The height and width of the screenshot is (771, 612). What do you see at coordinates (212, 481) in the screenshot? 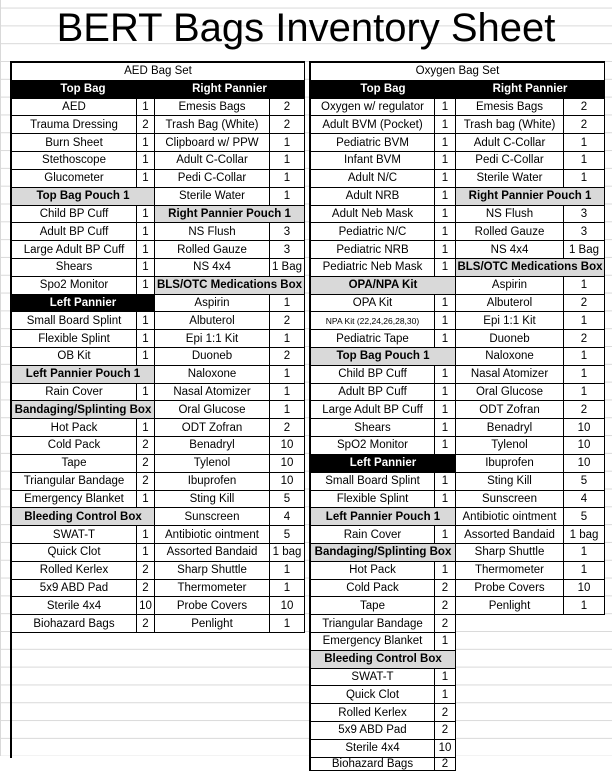
I see `item-name: Ibuprofen` at bounding box center [212, 481].